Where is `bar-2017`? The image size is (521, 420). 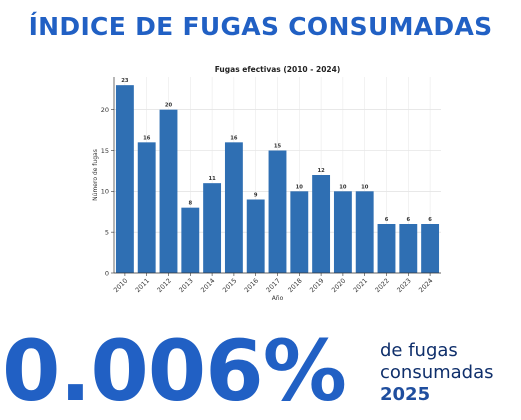 bar-2017 is located at coordinates (277, 211).